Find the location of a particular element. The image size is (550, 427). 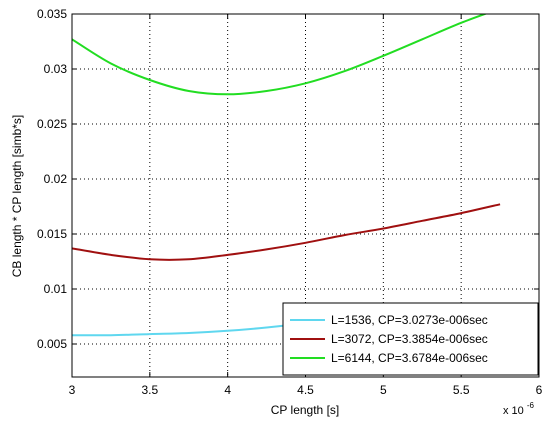

y-tick-label: 0.035 is located at coordinates (52, 14).